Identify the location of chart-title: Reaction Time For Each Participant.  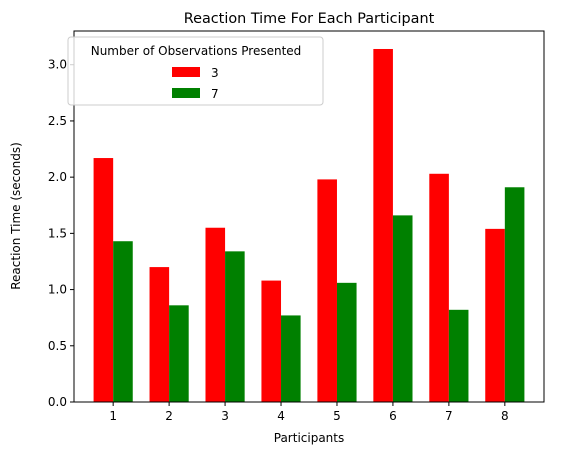
(309, 19).